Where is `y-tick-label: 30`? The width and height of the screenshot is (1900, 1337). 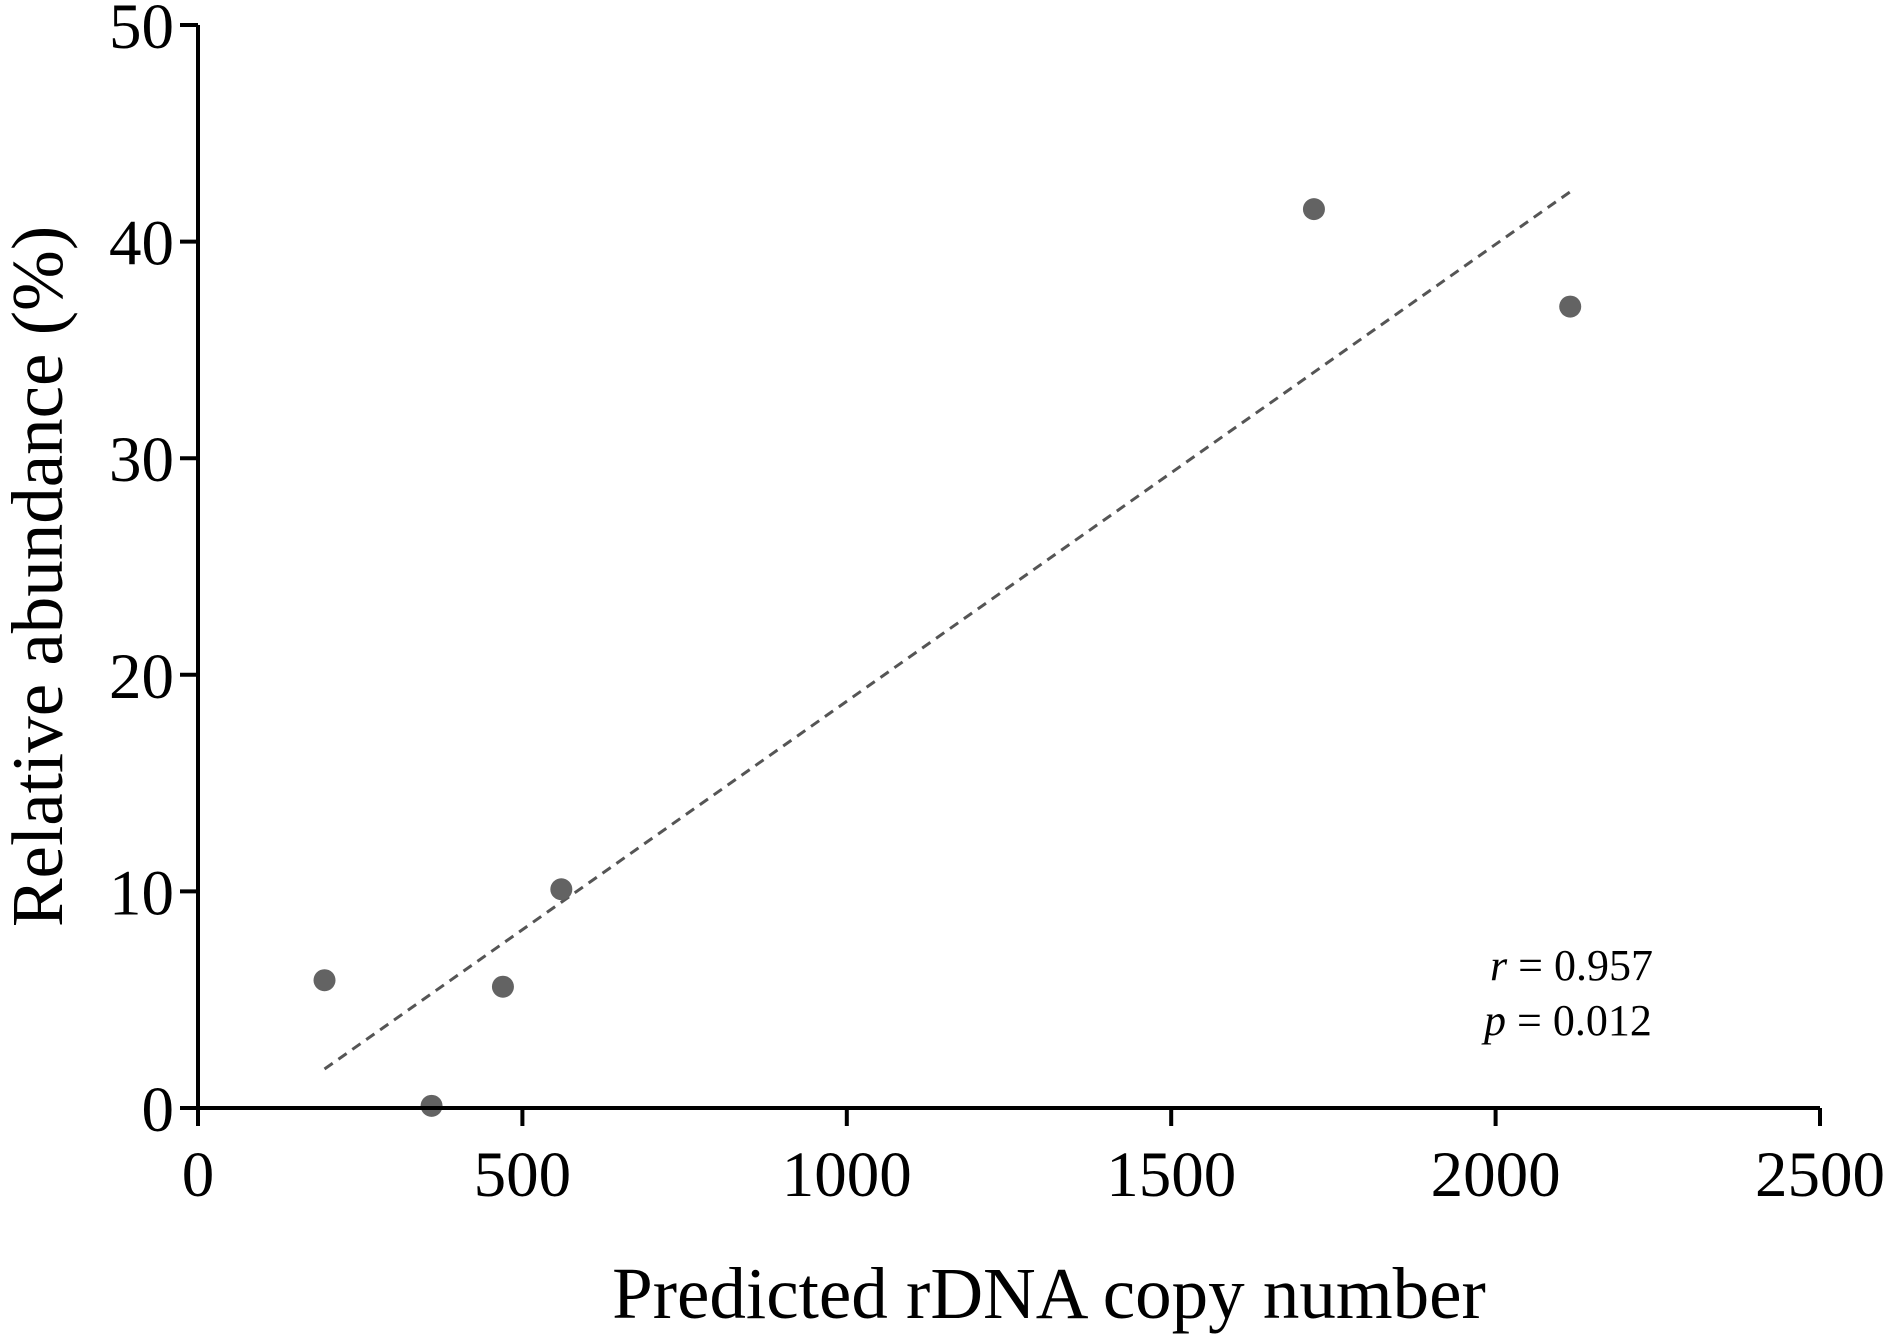 y-tick-label: 30 is located at coordinates (141, 460).